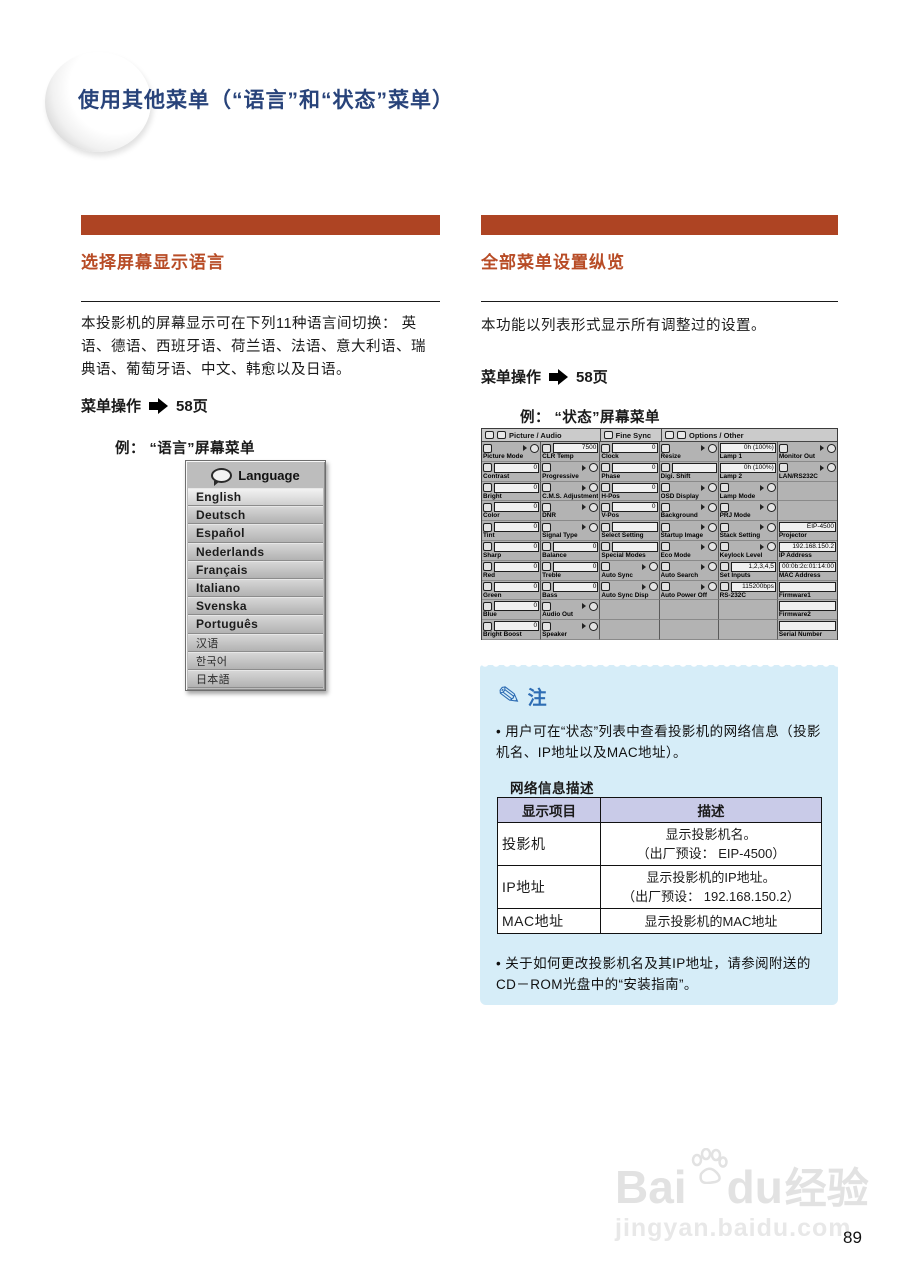 The height and width of the screenshot is (1280, 907). I want to click on setting-value: 00:0b:2c:01:14:00, so click(807, 566).